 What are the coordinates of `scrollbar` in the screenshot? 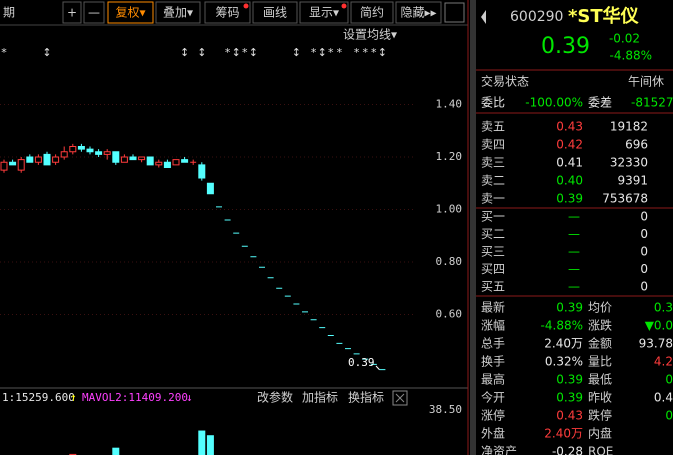 It's located at (473, 227).